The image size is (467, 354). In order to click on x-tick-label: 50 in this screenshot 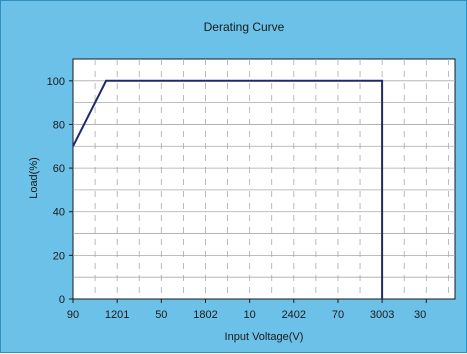, I will do `click(161, 315)`.